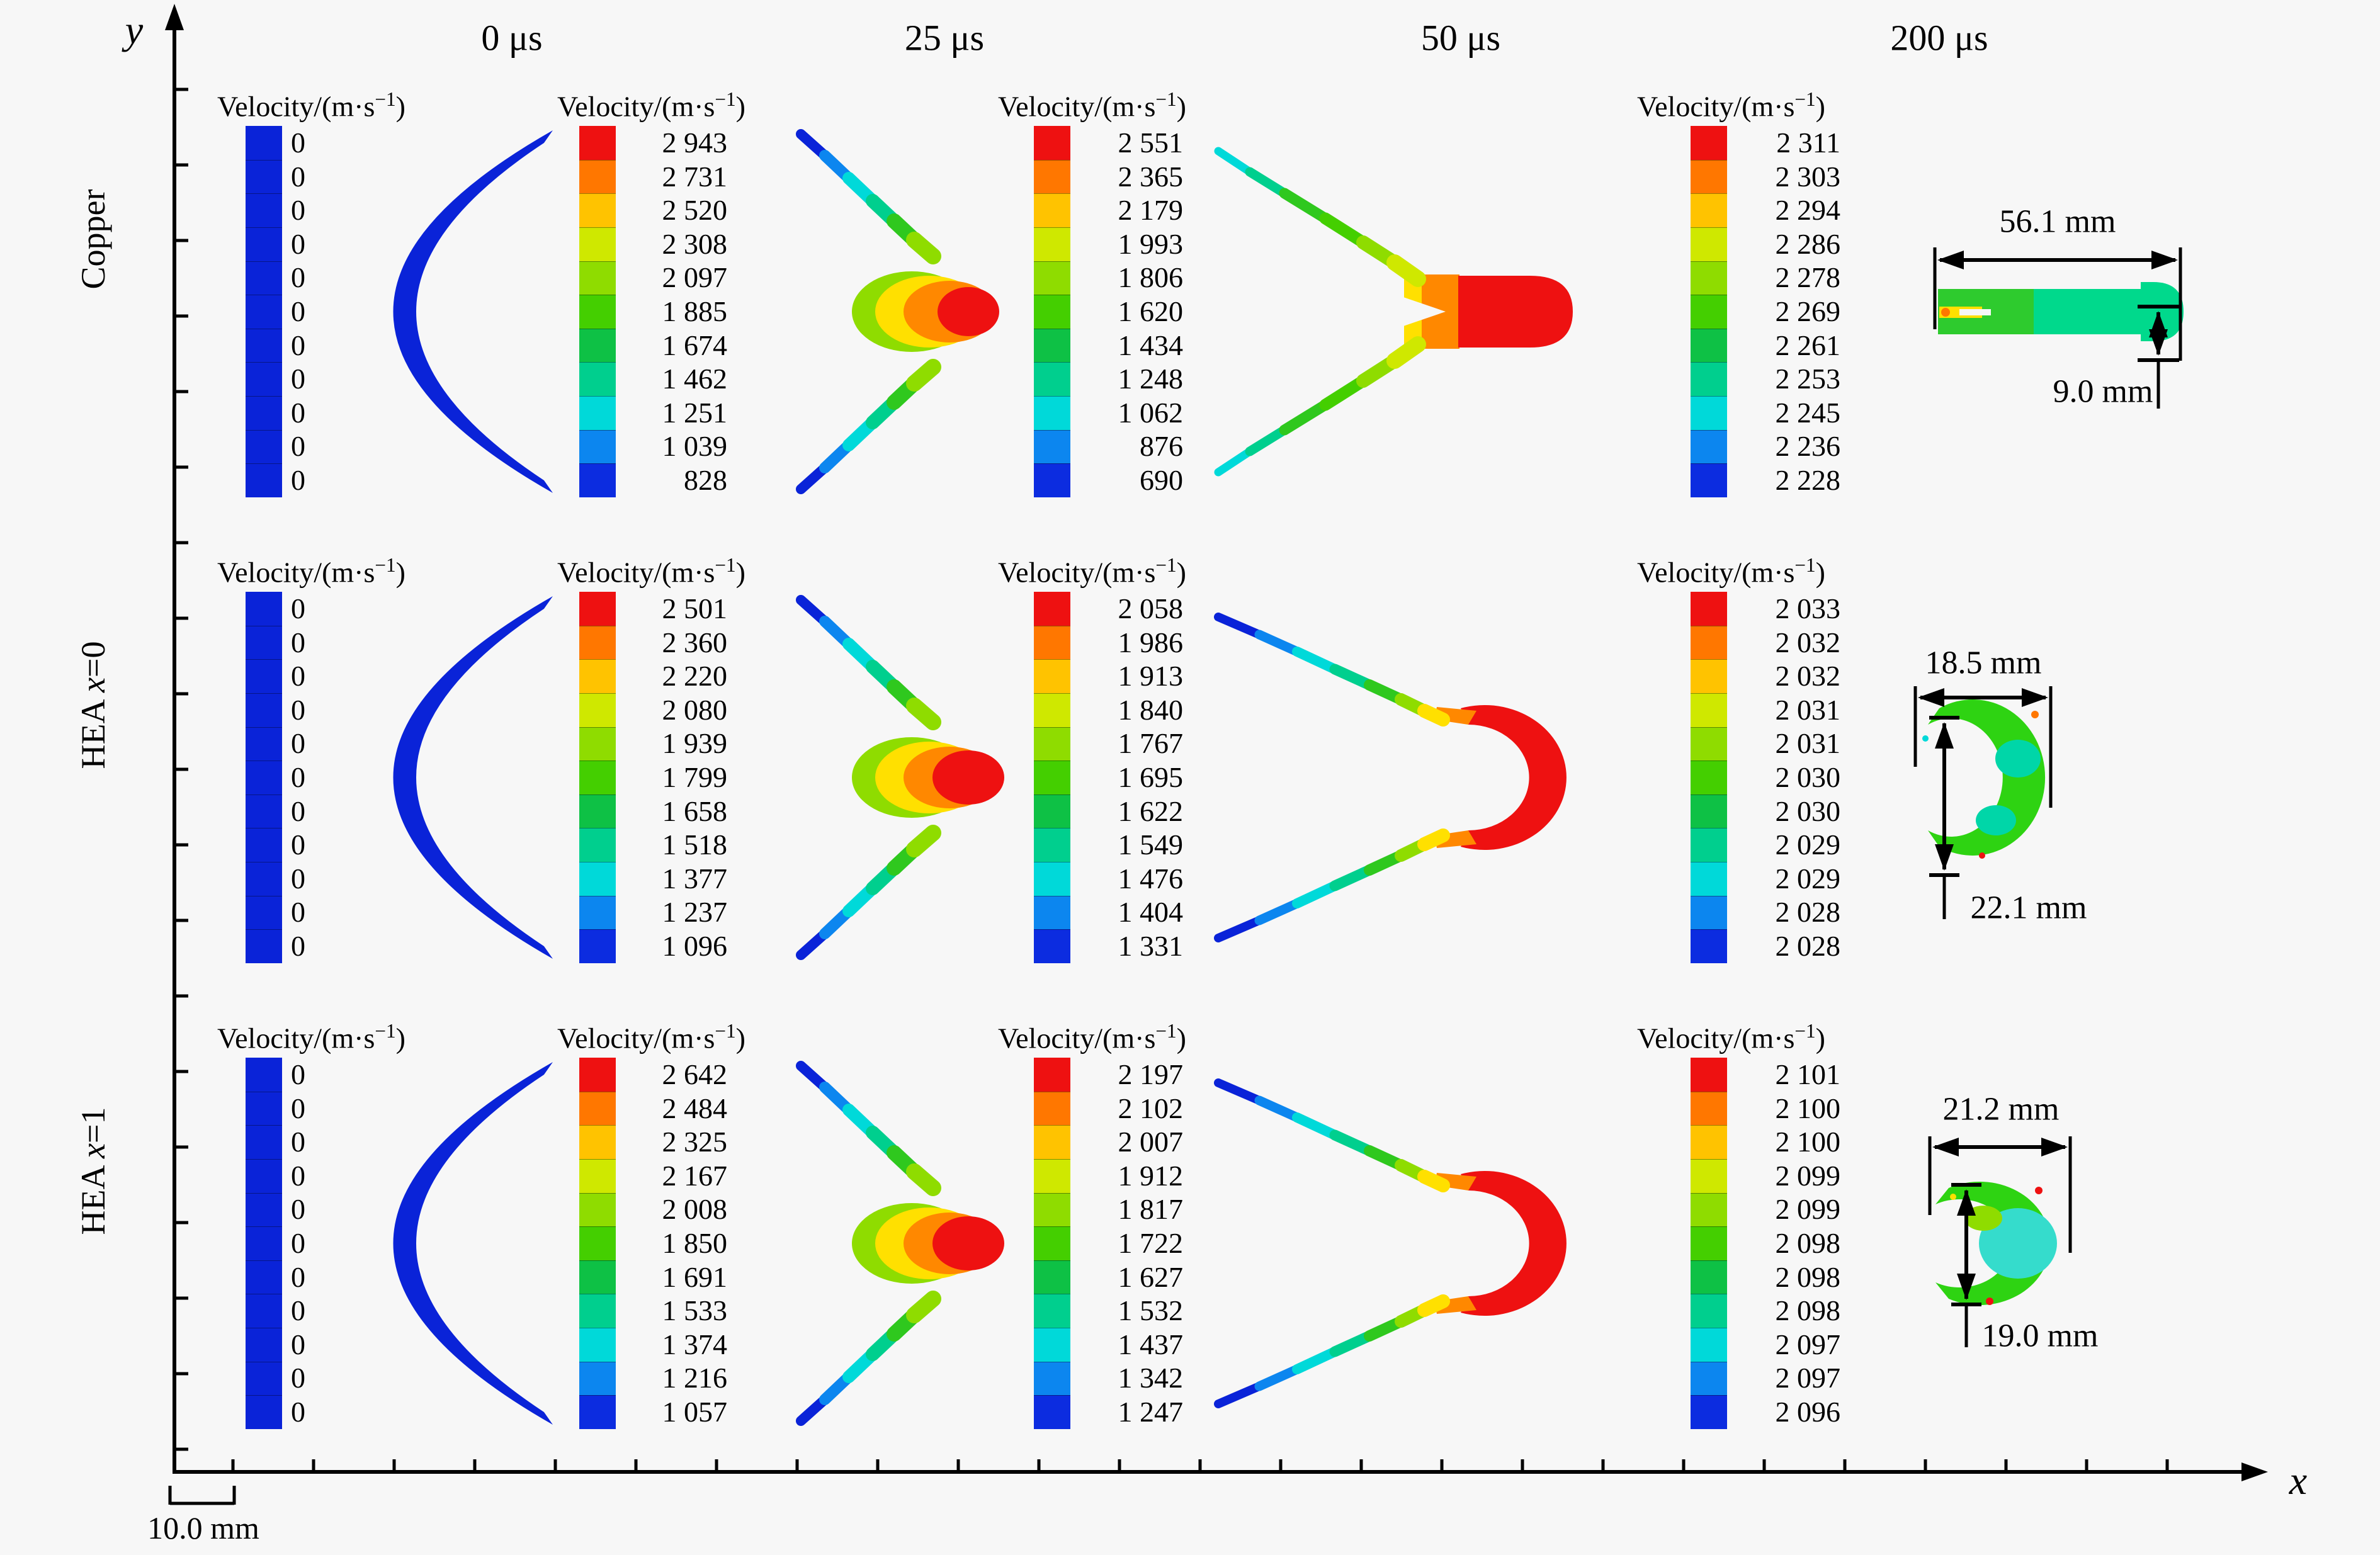 The width and height of the screenshot is (2380, 1555). Describe the element at coordinates (695, 446) in the screenshot. I see `colorbar-value: 1 039` at that location.